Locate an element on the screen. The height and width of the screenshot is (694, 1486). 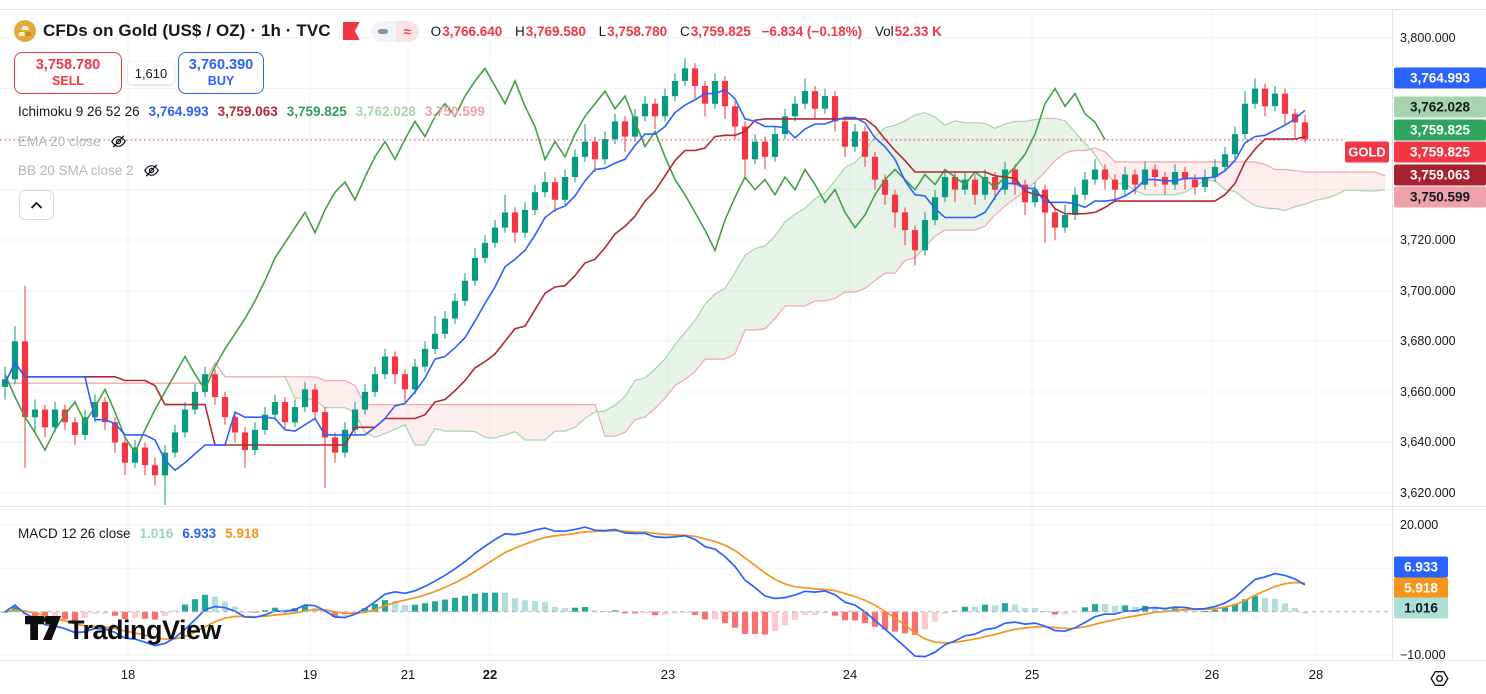
scale-settings-button is located at coordinates (1439, 678).